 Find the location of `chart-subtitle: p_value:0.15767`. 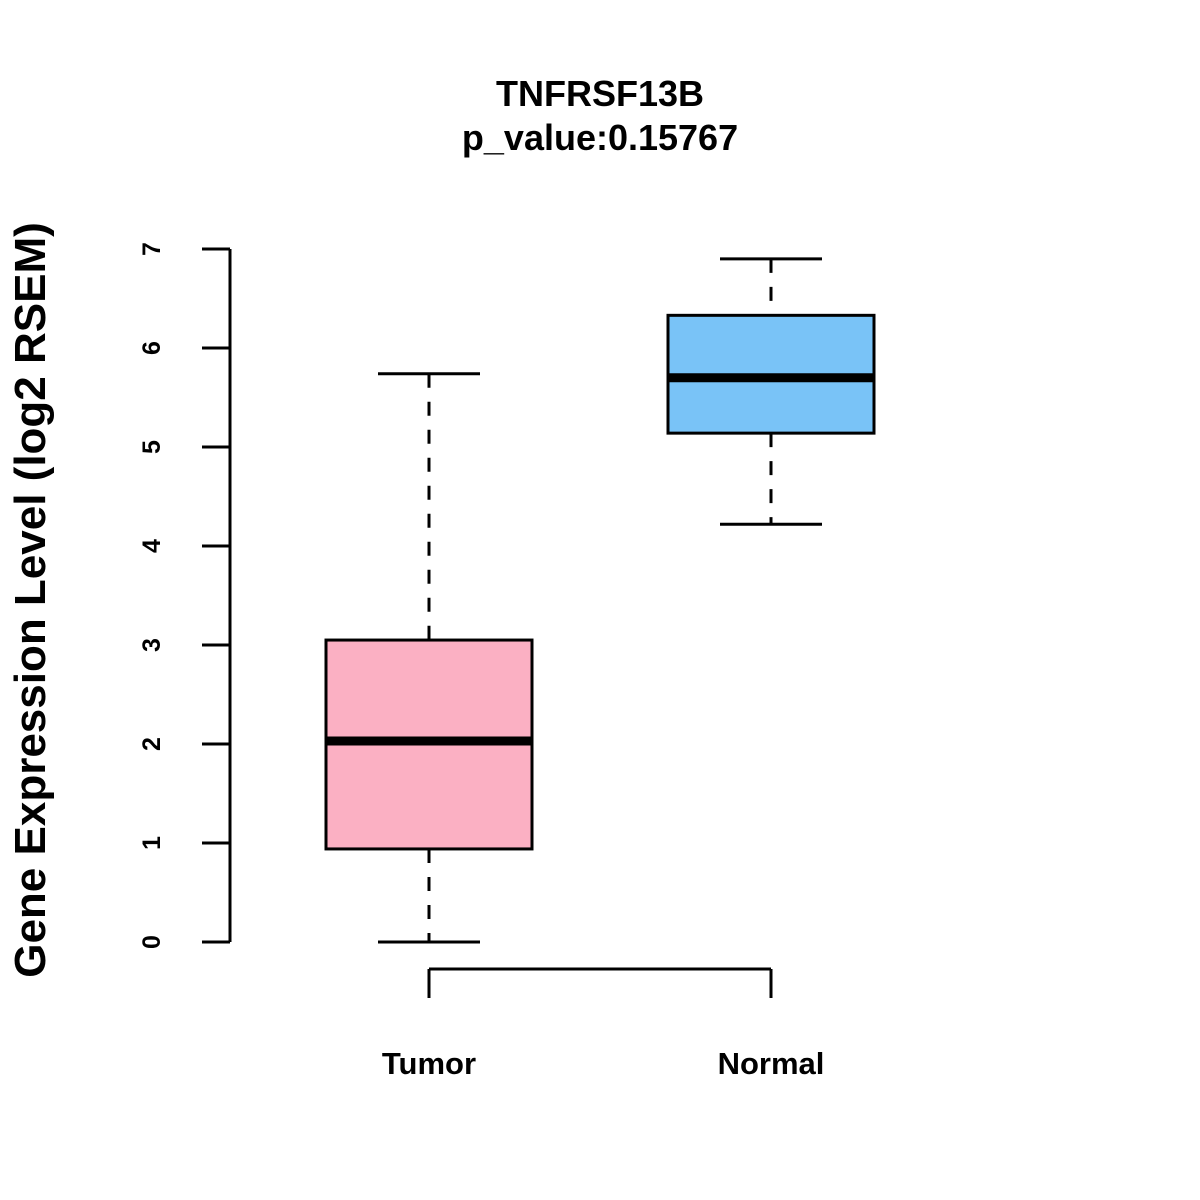

chart-subtitle: p_value:0.15767 is located at coordinates (600, 137).